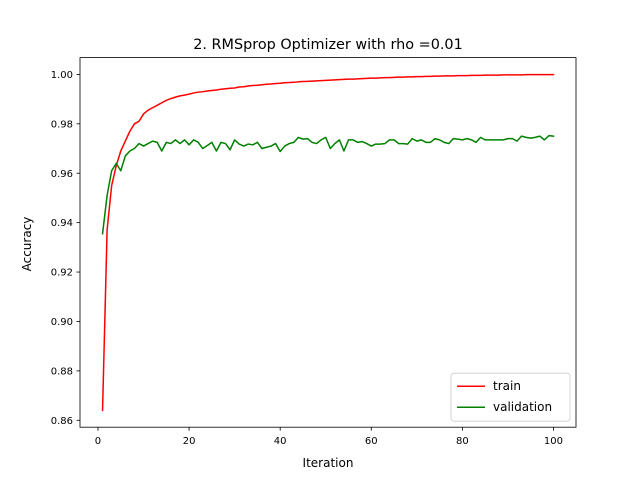 The image size is (640, 484). What do you see at coordinates (522, 407) in the screenshot?
I see `legend-label-validation: validation` at bounding box center [522, 407].